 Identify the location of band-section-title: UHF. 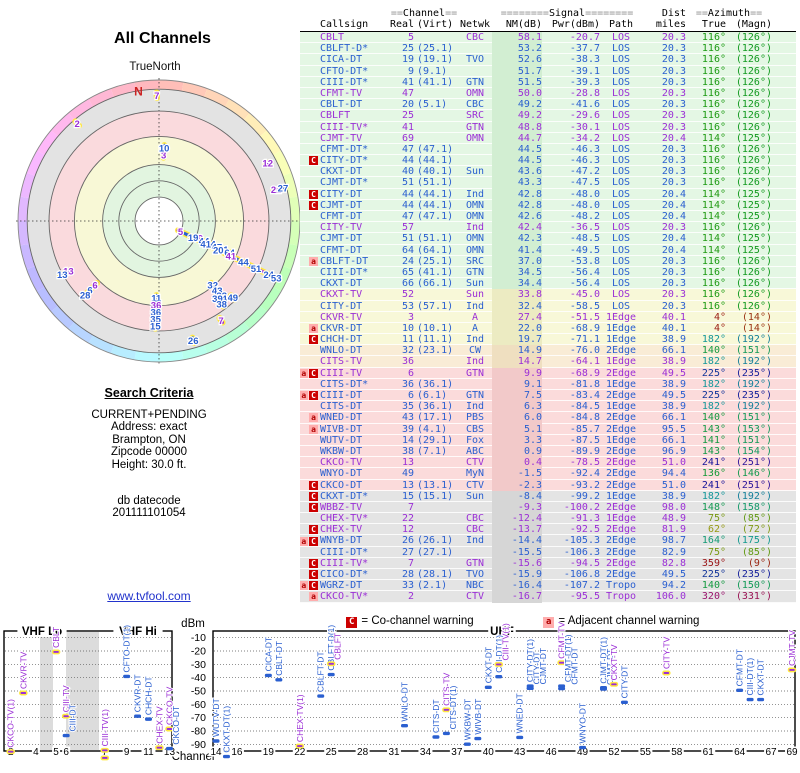
(502, 632).